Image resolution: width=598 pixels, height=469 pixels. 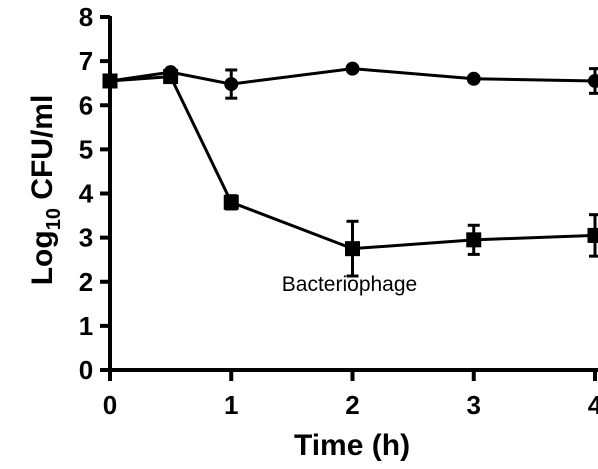 I want to click on x-tick-label: 1, so click(x=231, y=405).